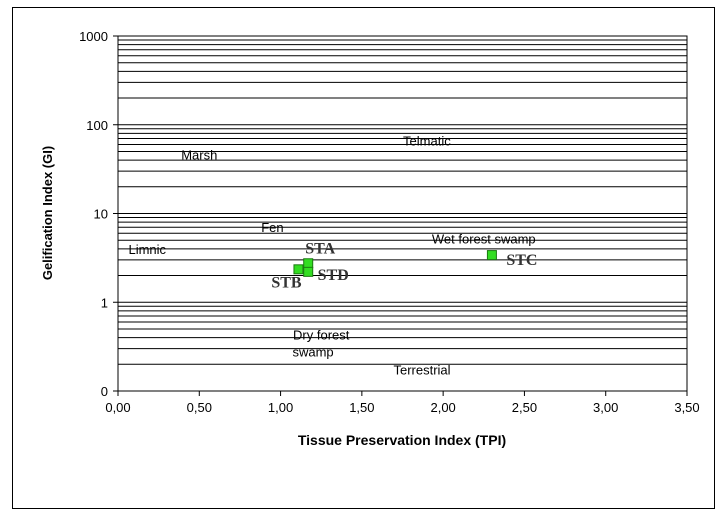 Image resolution: width=727 pixels, height=516 pixels. Describe the element at coordinates (97, 125) in the screenshot. I see `y-tick-label: 100` at that location.